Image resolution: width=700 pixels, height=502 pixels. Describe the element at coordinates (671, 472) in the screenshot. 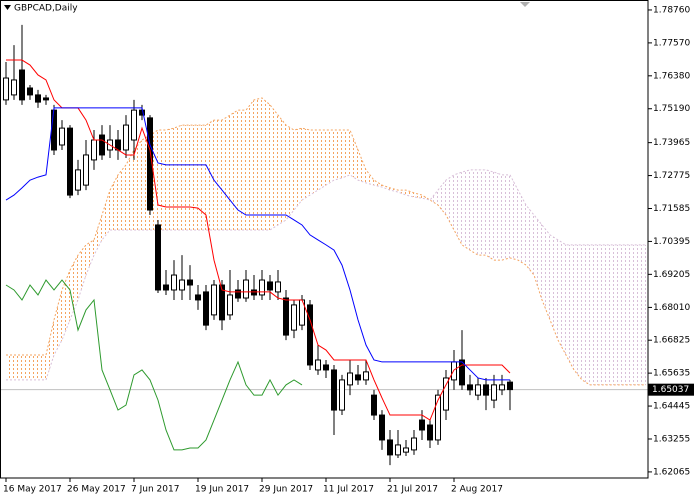

I see `y-tick-label: 1.62065` at that location.